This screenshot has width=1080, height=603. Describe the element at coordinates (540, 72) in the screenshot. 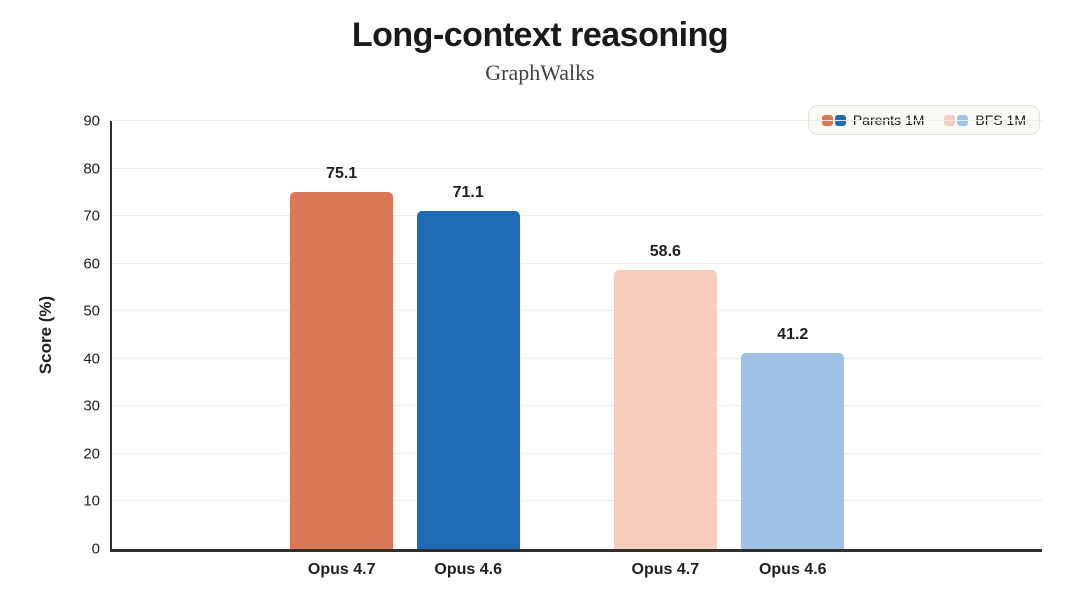

I see `chart-subtitle: GraphWalks` at that location.